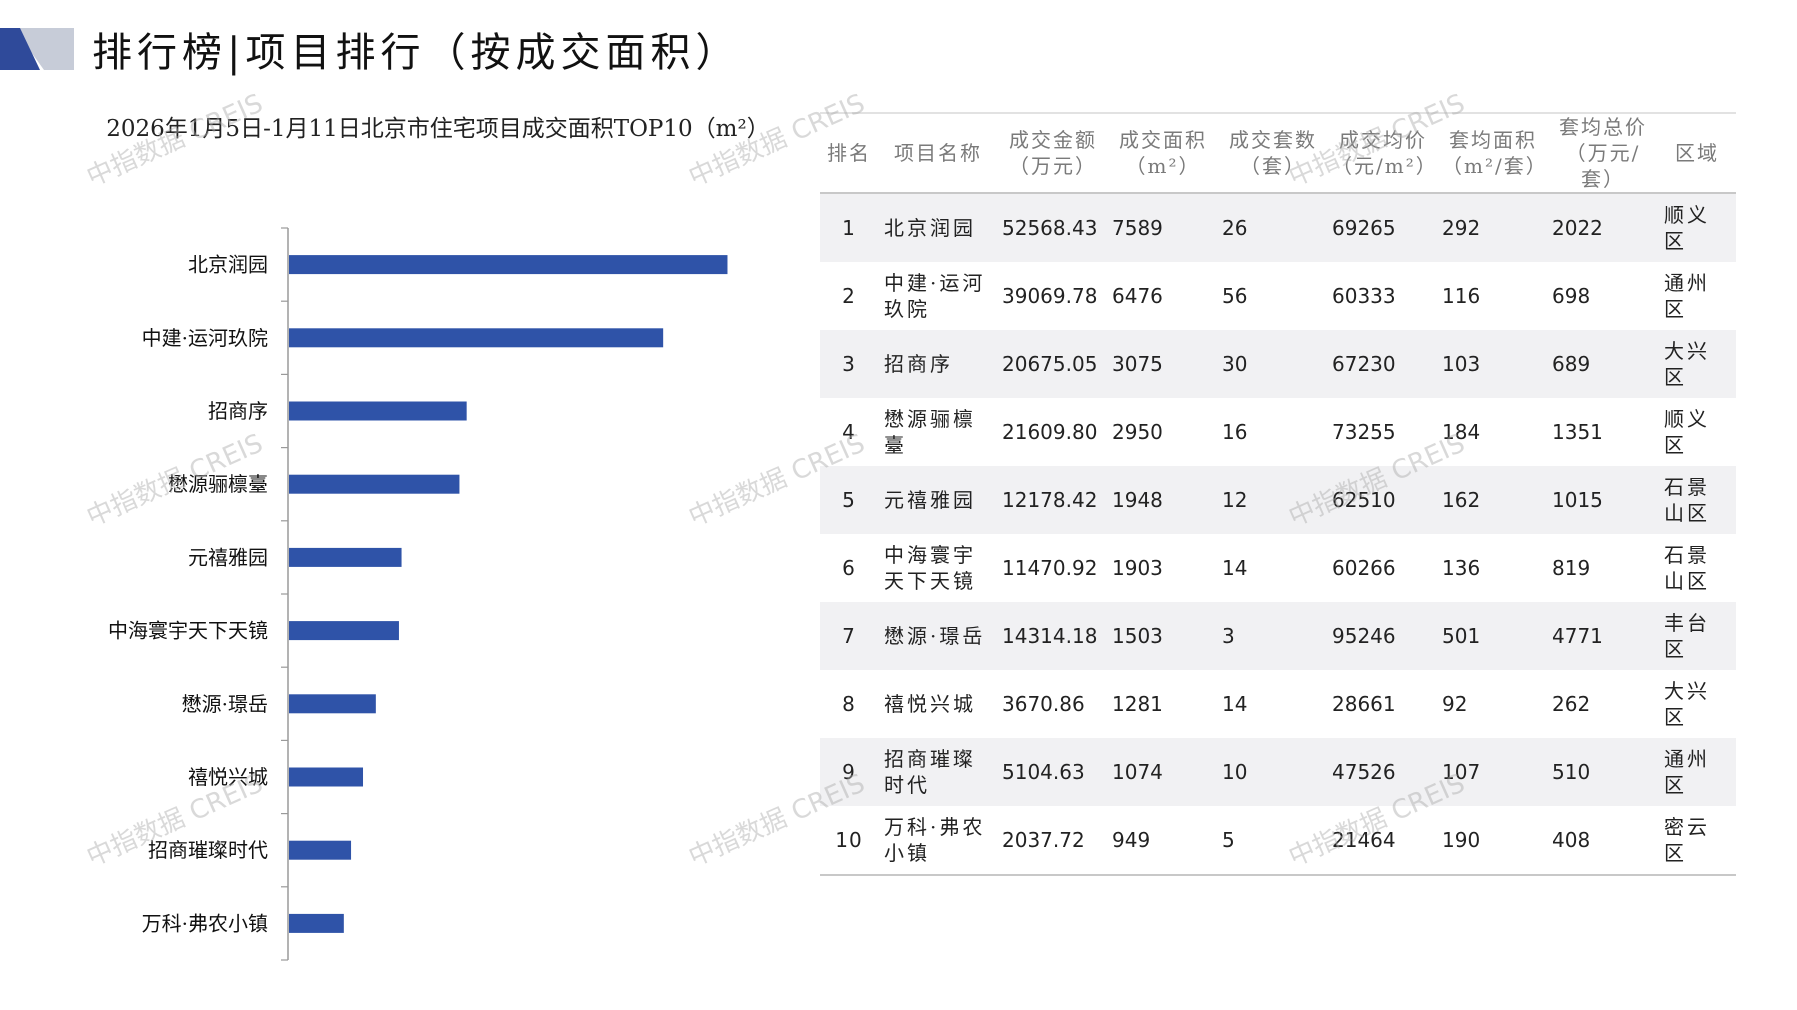  Describe the element at coordinates (1273, 636) in the screenshot. I see `cell-units: 3` at that location.